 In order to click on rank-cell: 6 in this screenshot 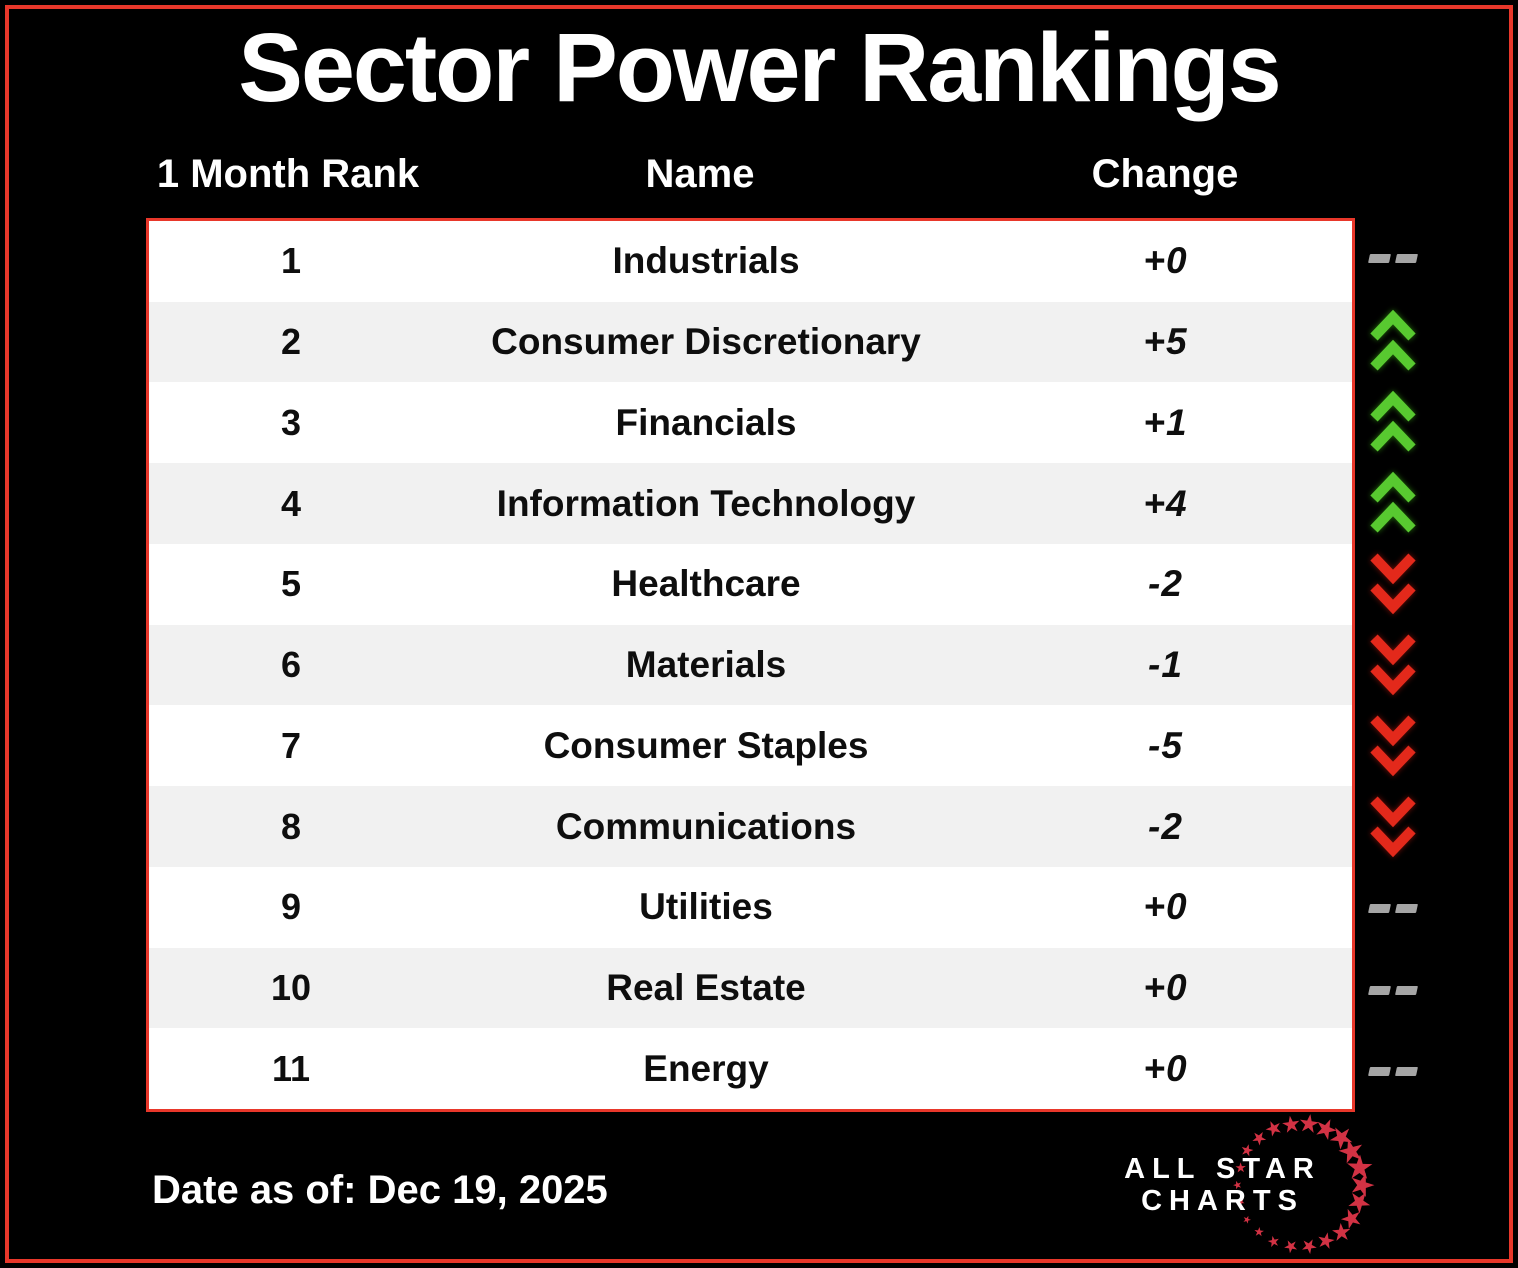, I will do `click(291, 665)`.